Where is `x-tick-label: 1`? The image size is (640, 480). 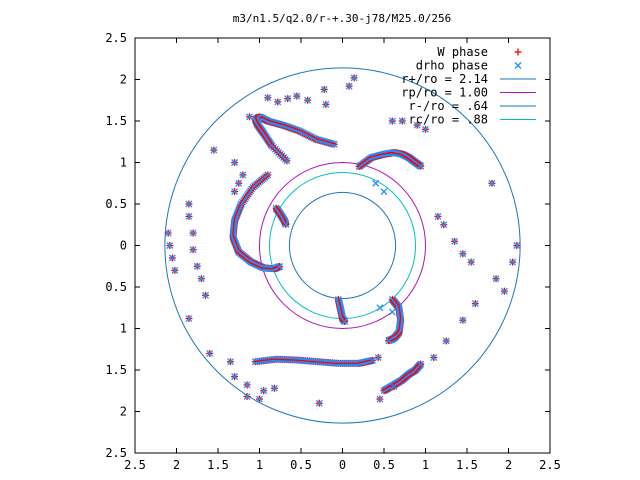
x-tick-label: 1 is located at coordinates (425, 465).